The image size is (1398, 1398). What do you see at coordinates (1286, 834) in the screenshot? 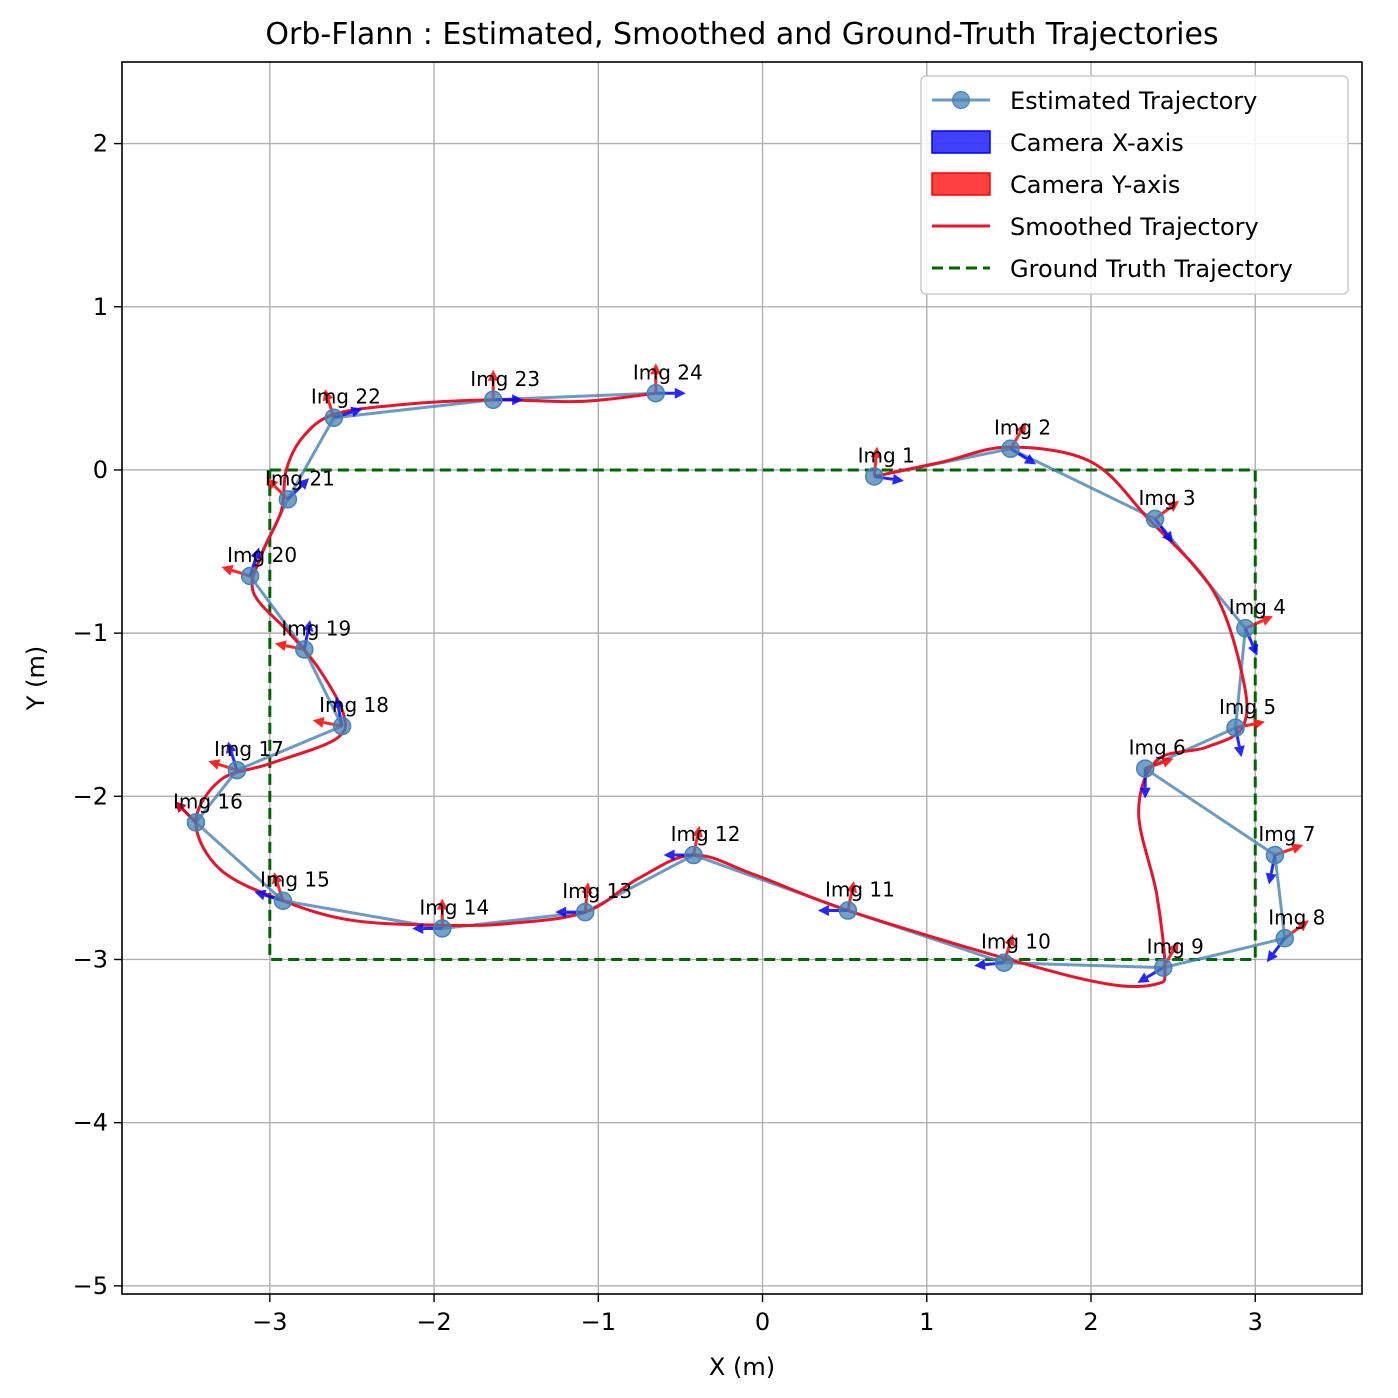
I see `point-label: Img 7` at bounding box center [1286, 834].